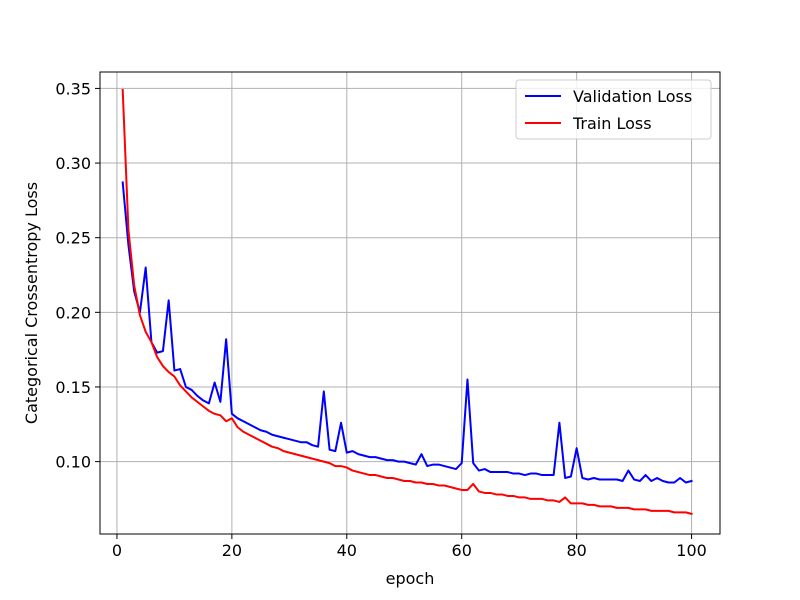 The height and width of the screenshot is (600, 800). I want to click on x-tick-label: 60, so click(462, 550).